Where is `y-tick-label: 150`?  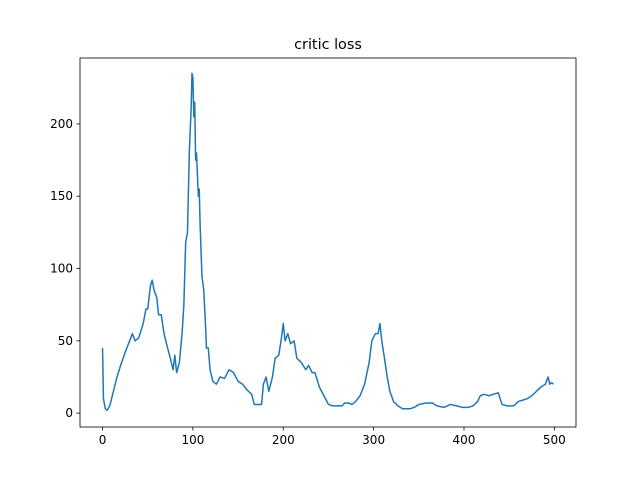 y-tick-label: 150 is located at coordinates (61, 196).